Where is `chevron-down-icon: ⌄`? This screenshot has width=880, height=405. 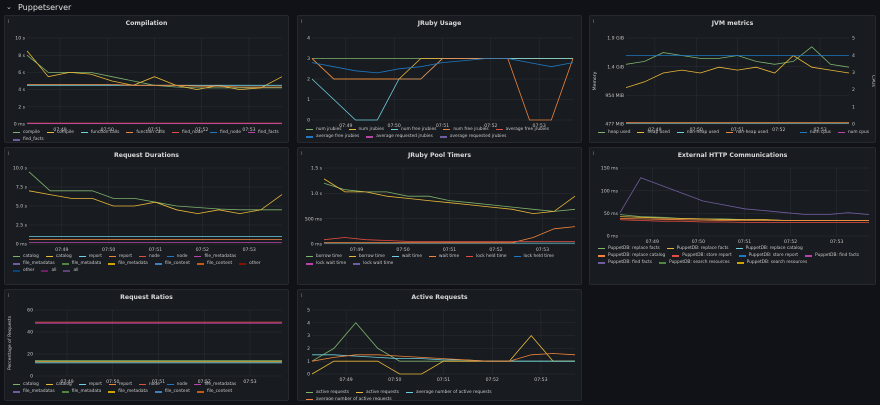 chevron-down-icon: ⌄ is located at coordinates (9, 7).